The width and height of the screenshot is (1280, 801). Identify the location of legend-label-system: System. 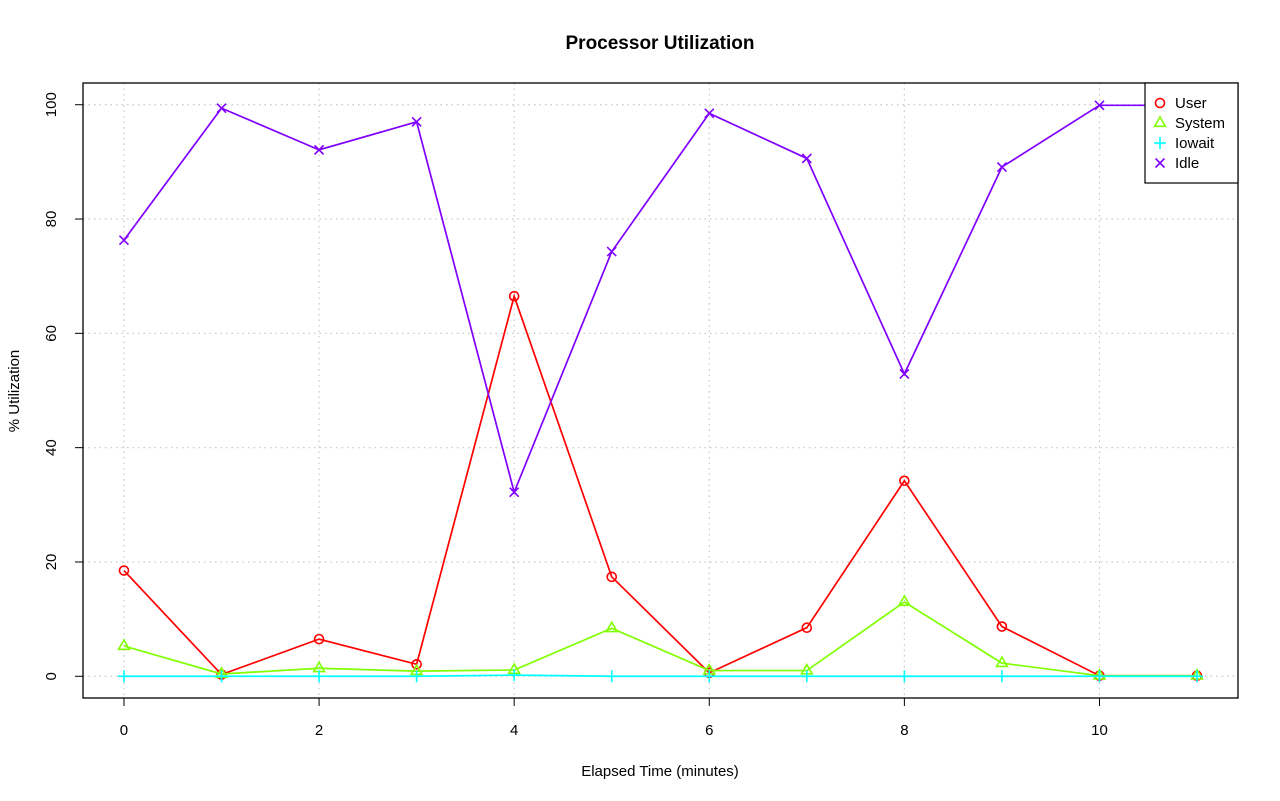
(1200, 123).